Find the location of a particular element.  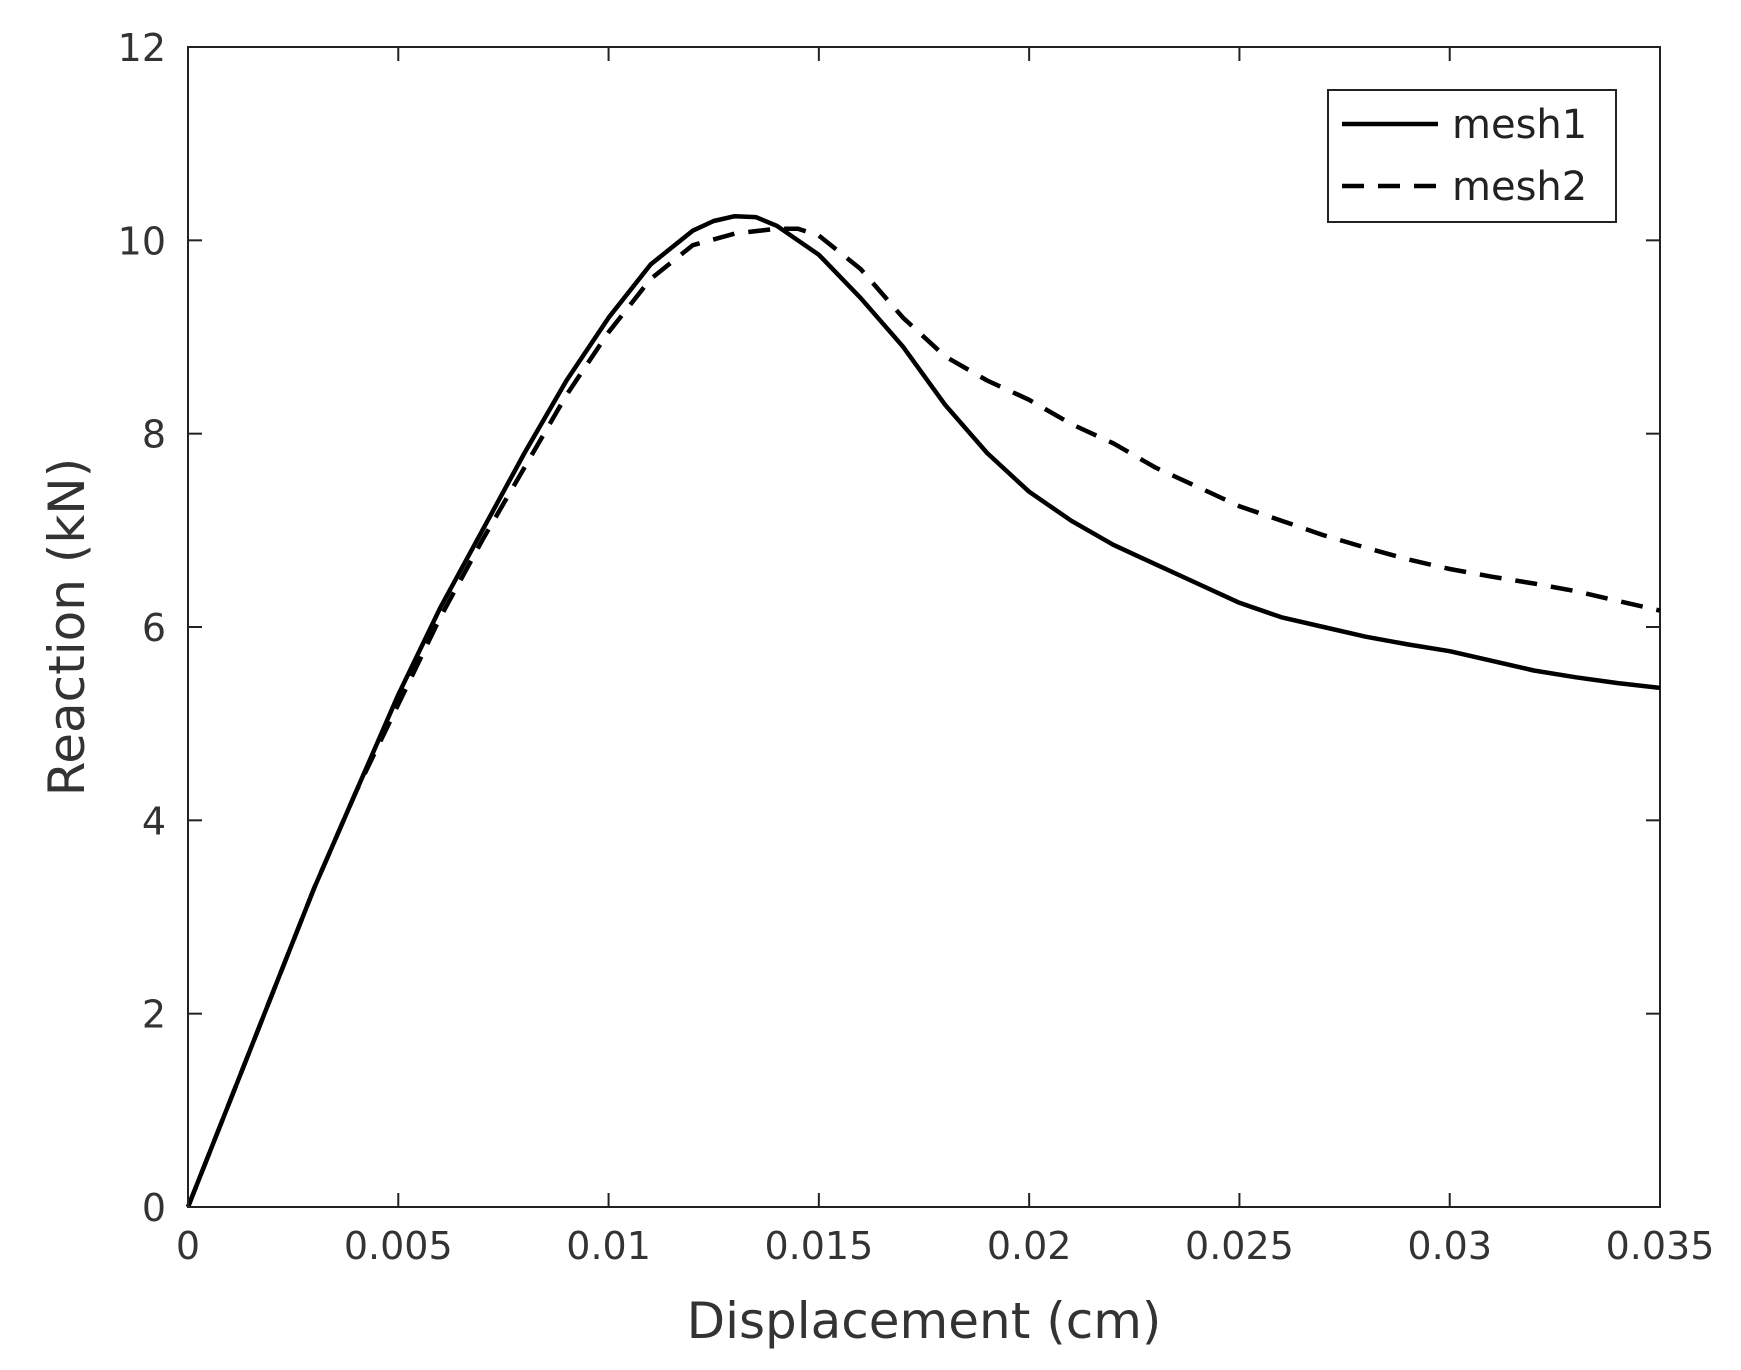

y-tick-label: 2 is located at coordinates (154, 1015).